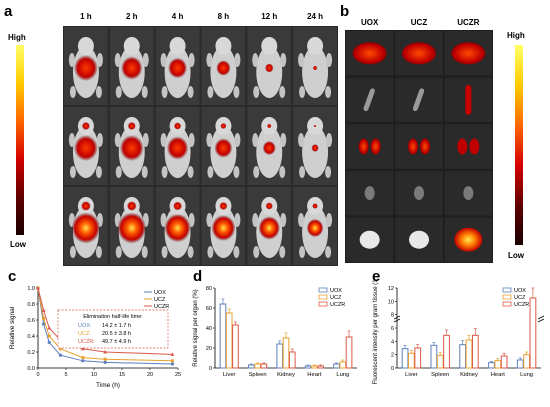 This screenshot has width=550, height=407. What do you see at coordinates (8, 11) in the screenshot?
I see `panel-label-a: a` at bounding box center [8, 11].